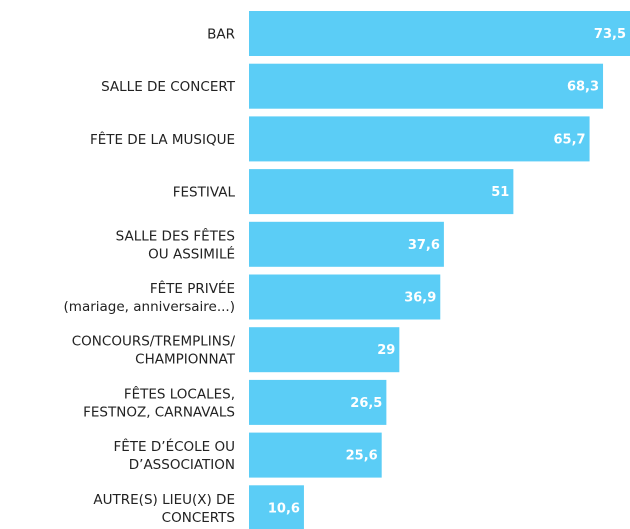  Describe the element at coordinates (424, 245) in the screenshot. I see `value-label: 37,6` at that location.